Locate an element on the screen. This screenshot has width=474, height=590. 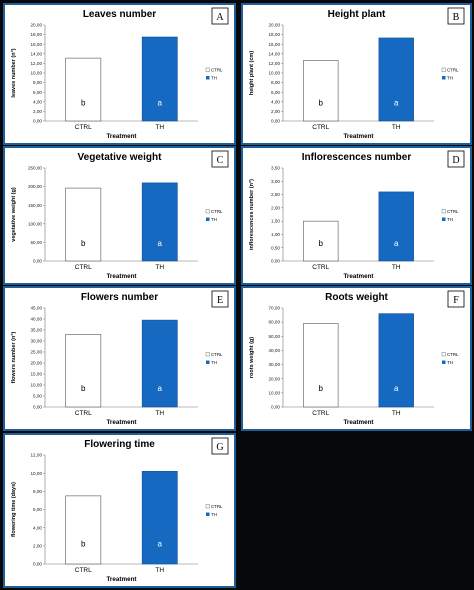
y-axis-label: inflorescences number (n°) is located at coordinates (252, 214).